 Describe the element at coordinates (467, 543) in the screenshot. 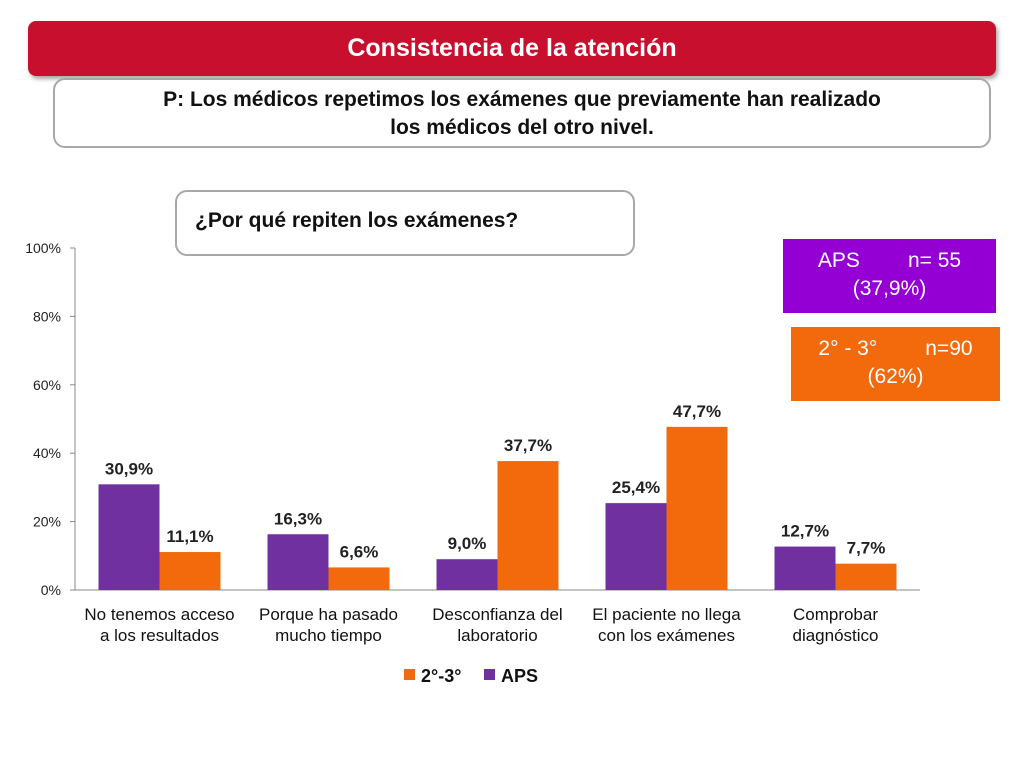

I see `data-label: 9,0%` at that location.